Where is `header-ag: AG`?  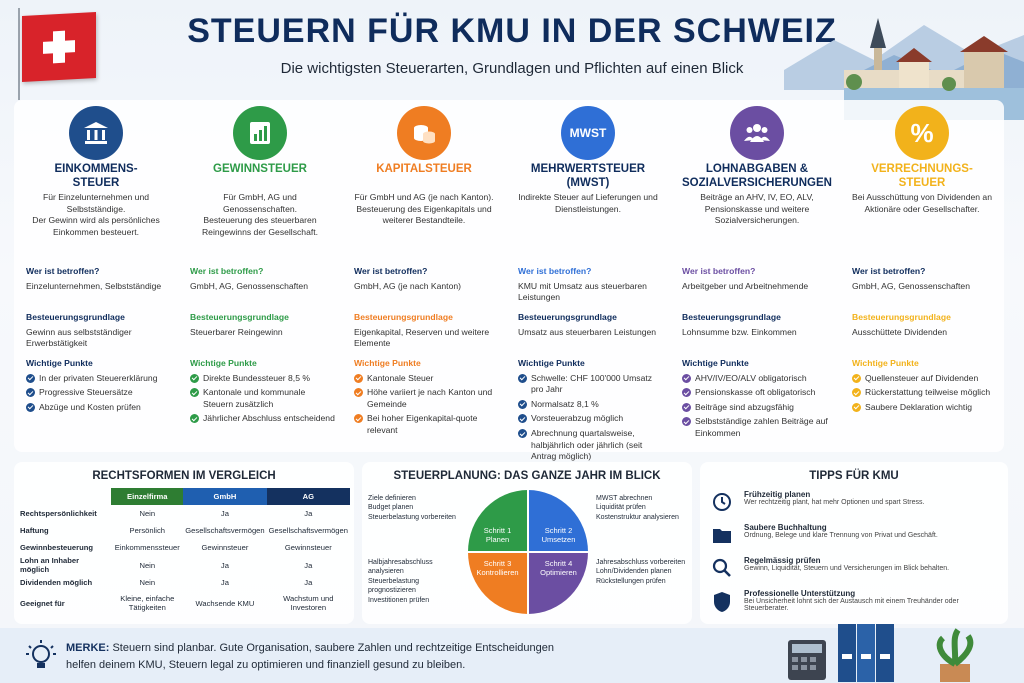 header-ag: AG is located at coordinates (308, 496).